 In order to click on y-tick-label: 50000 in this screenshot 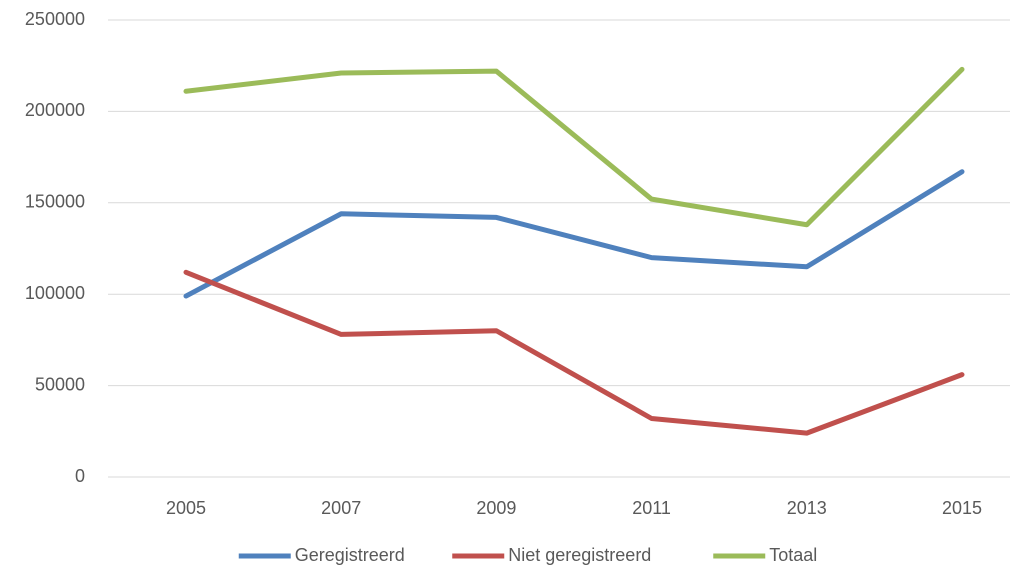, I will do `click(60, 384)`.